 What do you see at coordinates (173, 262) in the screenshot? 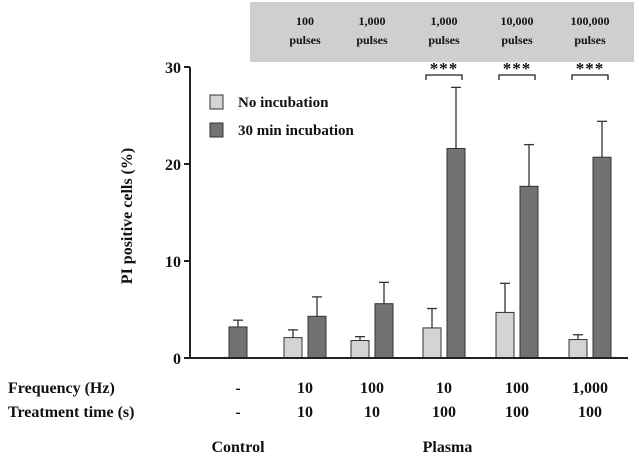
I see `y-tick-label: 10` at bounding box center [173, 262].